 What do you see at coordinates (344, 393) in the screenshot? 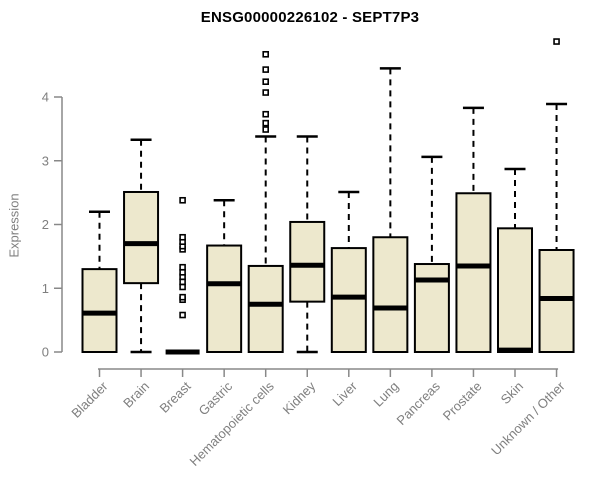
I see `x-category-label: Liver` at bounding box center [344, 393].